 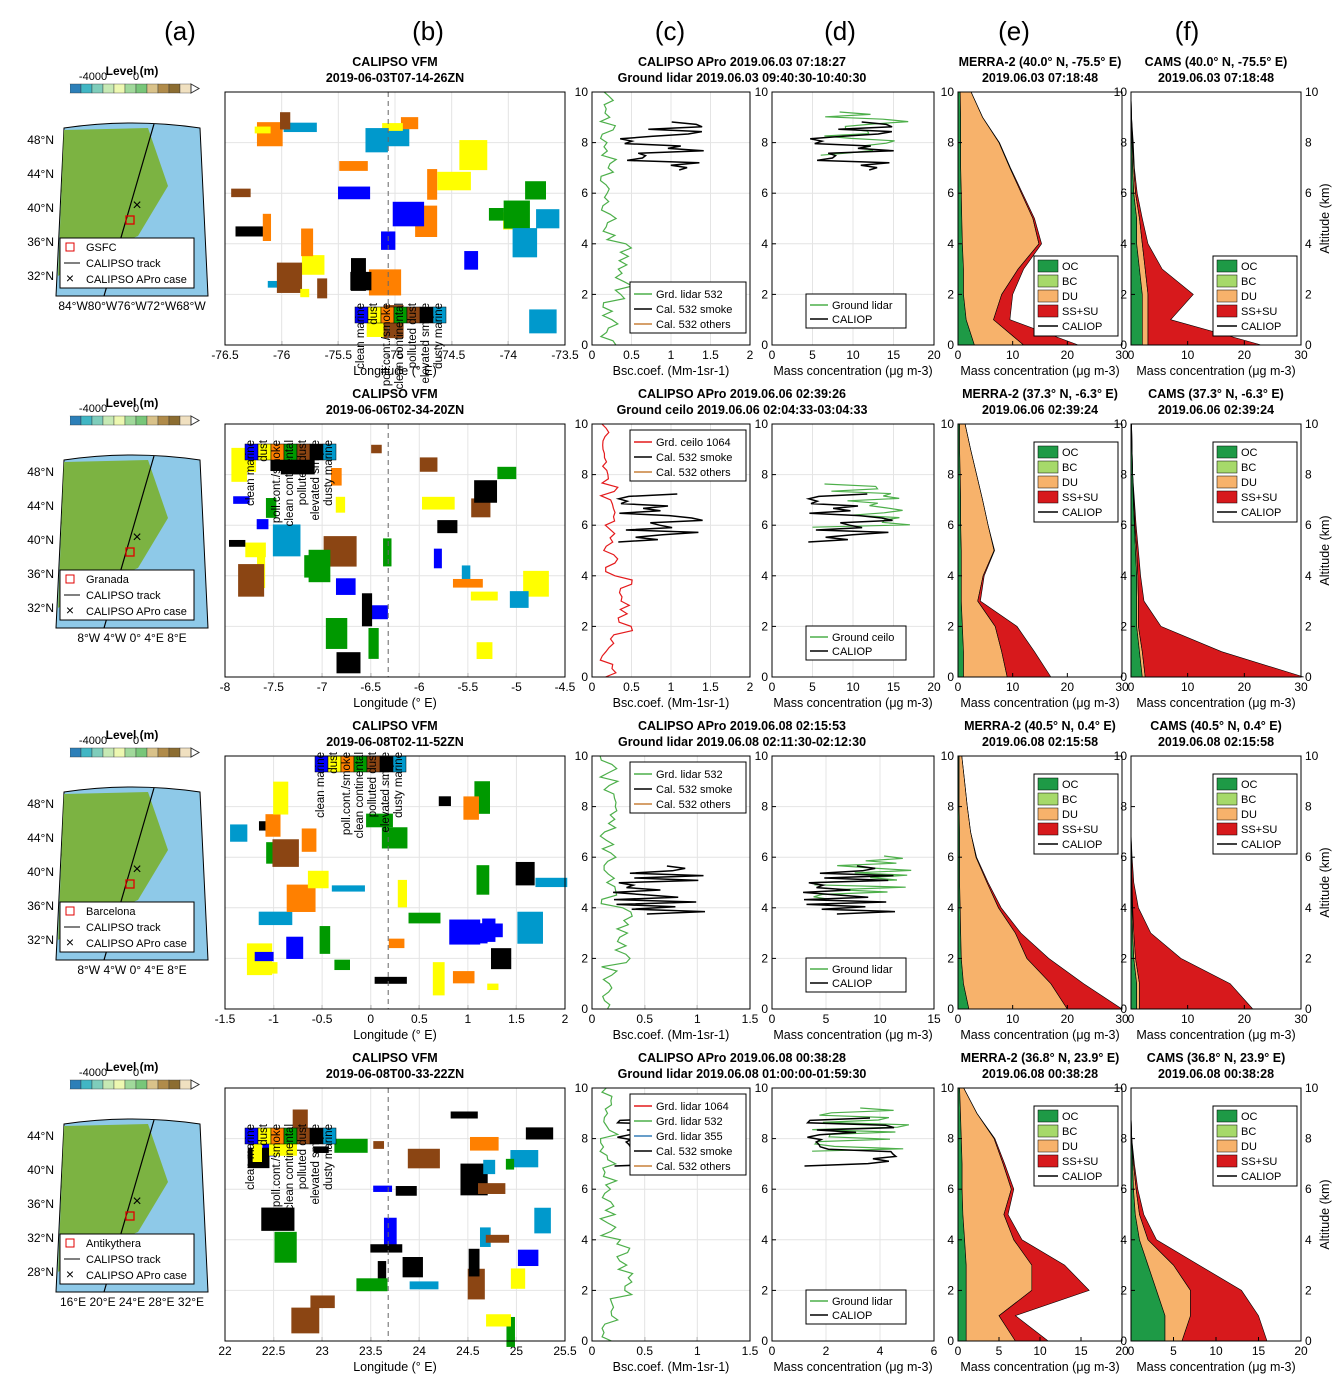 What do you see at coordinates (856, 975) in the screenshot?
I see `mass-legend-box` at bounding box center [856, 975].